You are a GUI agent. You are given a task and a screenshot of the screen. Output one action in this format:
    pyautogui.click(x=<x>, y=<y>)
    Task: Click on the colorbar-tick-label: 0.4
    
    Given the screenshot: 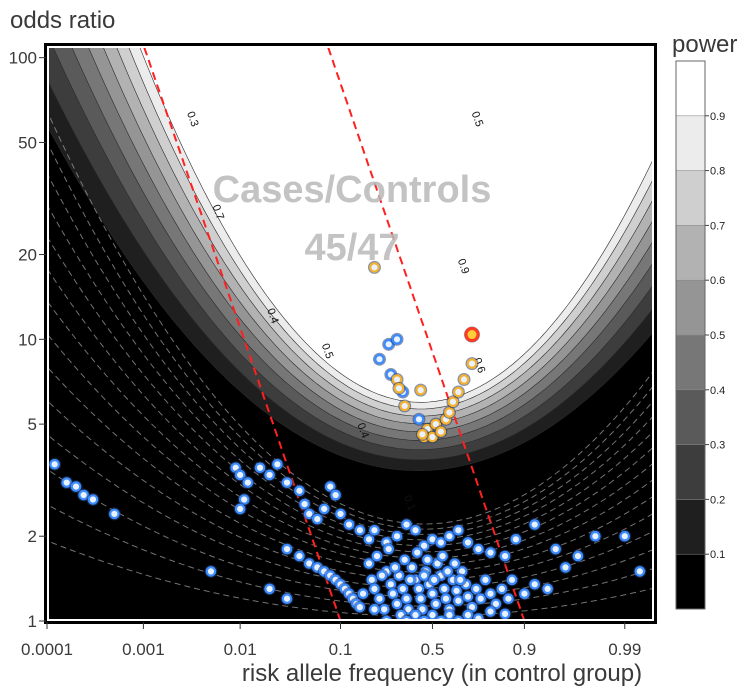 What is the action you would take?
    pyautogui.click(x=717, y=391)
    